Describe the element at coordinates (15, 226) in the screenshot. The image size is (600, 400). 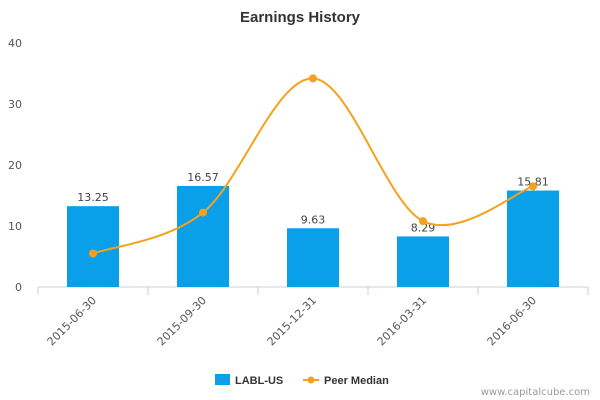
I see `y-tick-label: 10` at that location.